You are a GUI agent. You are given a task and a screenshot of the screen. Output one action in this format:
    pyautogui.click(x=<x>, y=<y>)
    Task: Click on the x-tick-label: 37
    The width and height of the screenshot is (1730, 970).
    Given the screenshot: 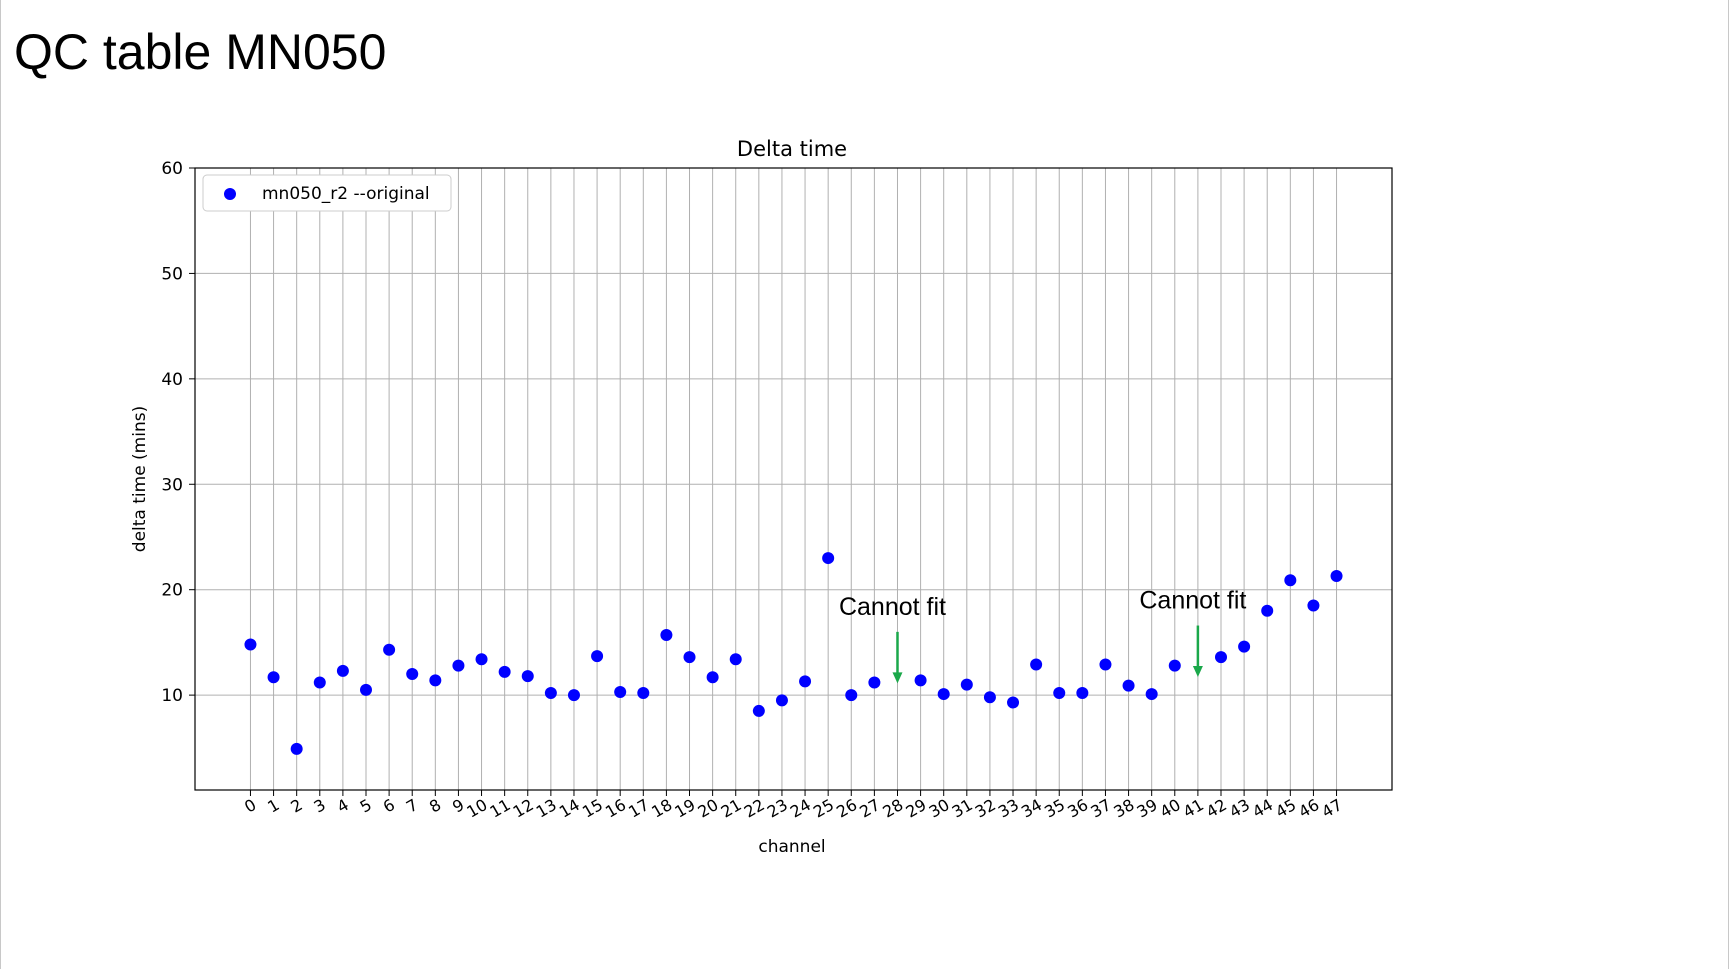 What is the action you would take?
    pyautogui.click(x=1100, y=808)
    